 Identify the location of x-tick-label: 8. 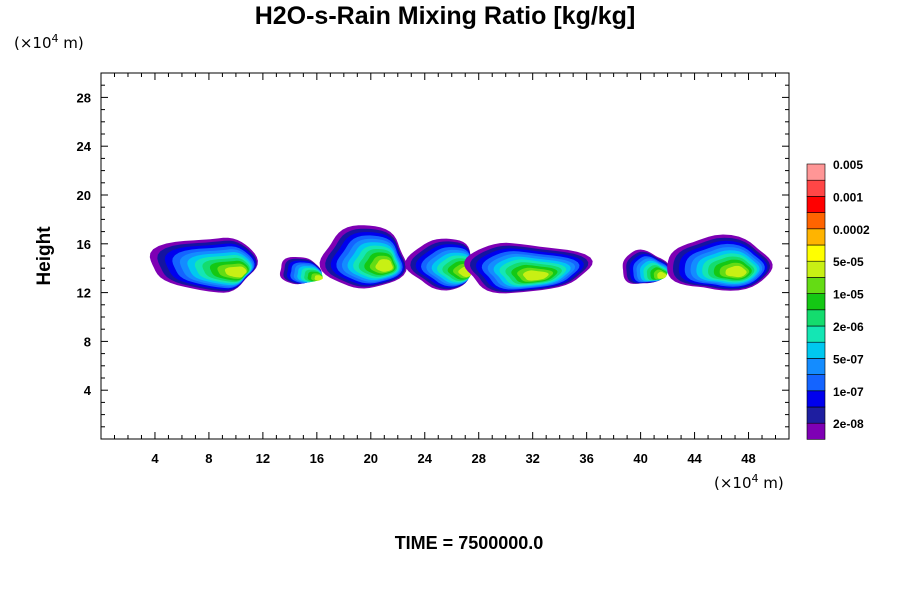
(208, 458).